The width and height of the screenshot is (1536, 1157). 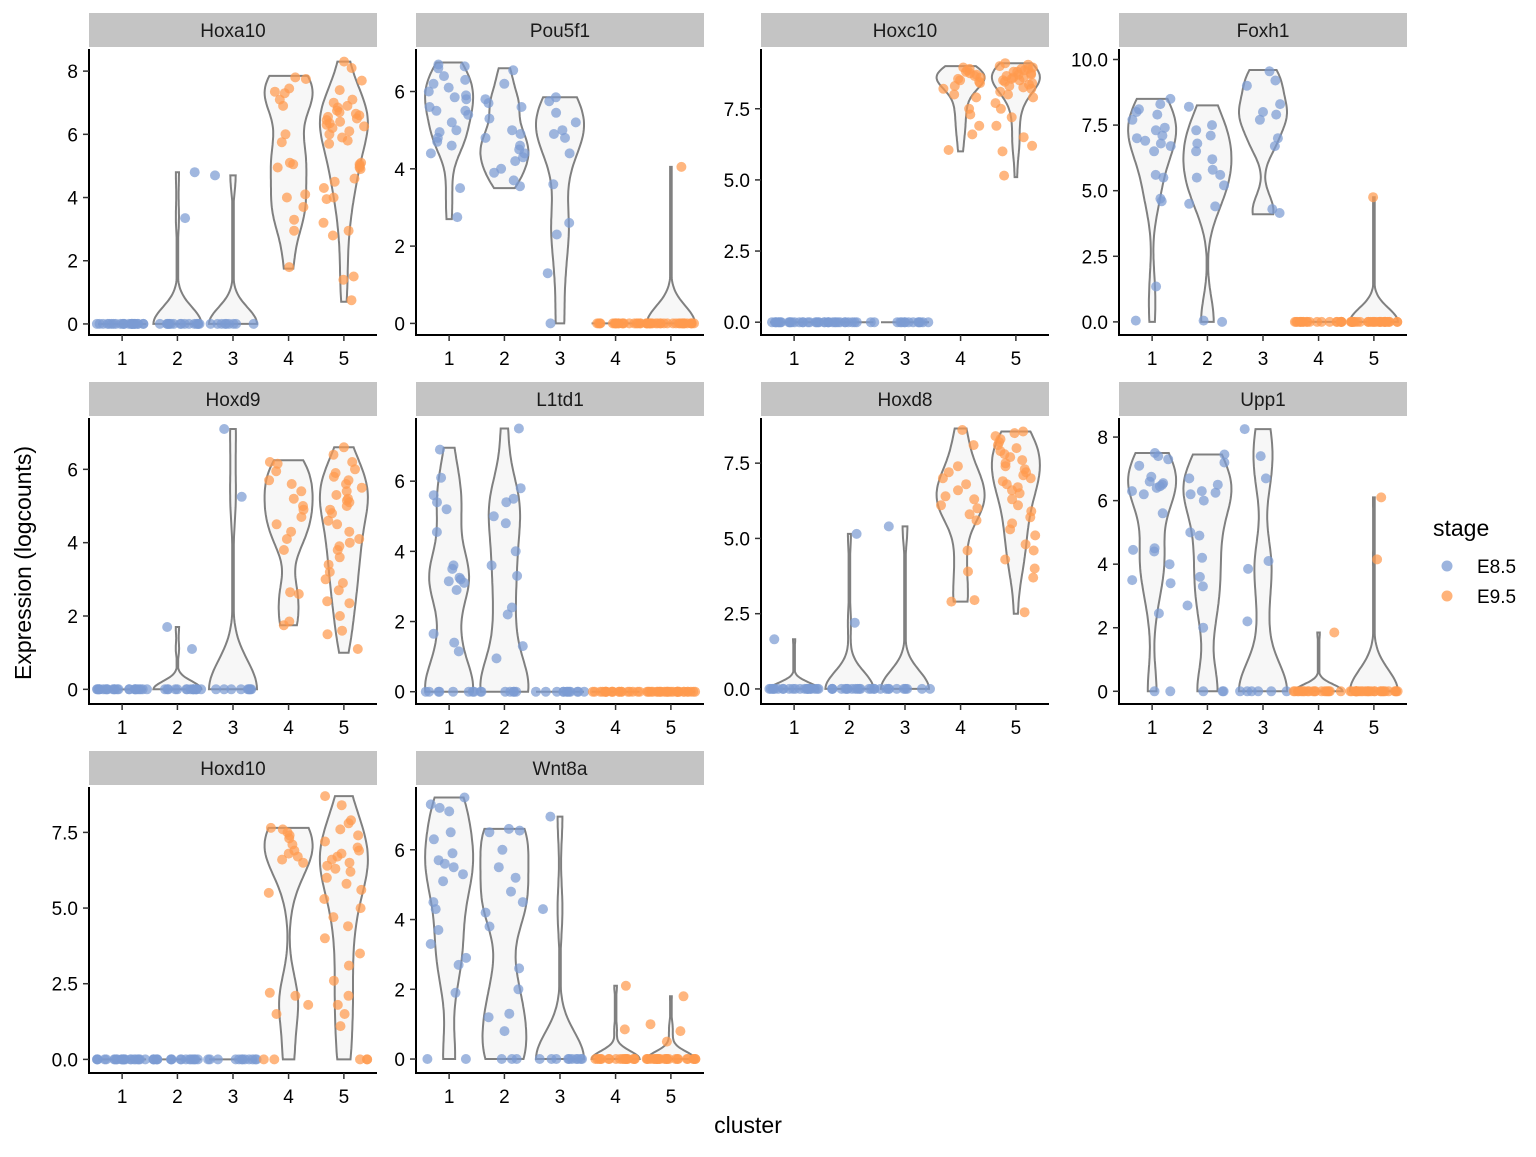 I want to click on x-tick-label-l1td1: 1, so click(x=449, y=728).